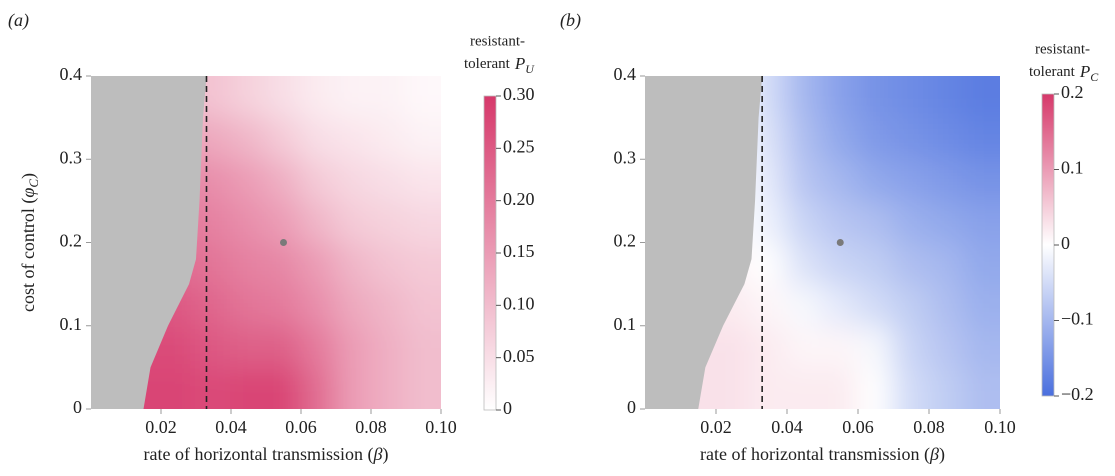 Image resolution: width=1115 pixels, height=476 pixels. Describe the element at coordinates (71, 157) in the screenshot. I see `y-tick-label: 0.3` at that location.